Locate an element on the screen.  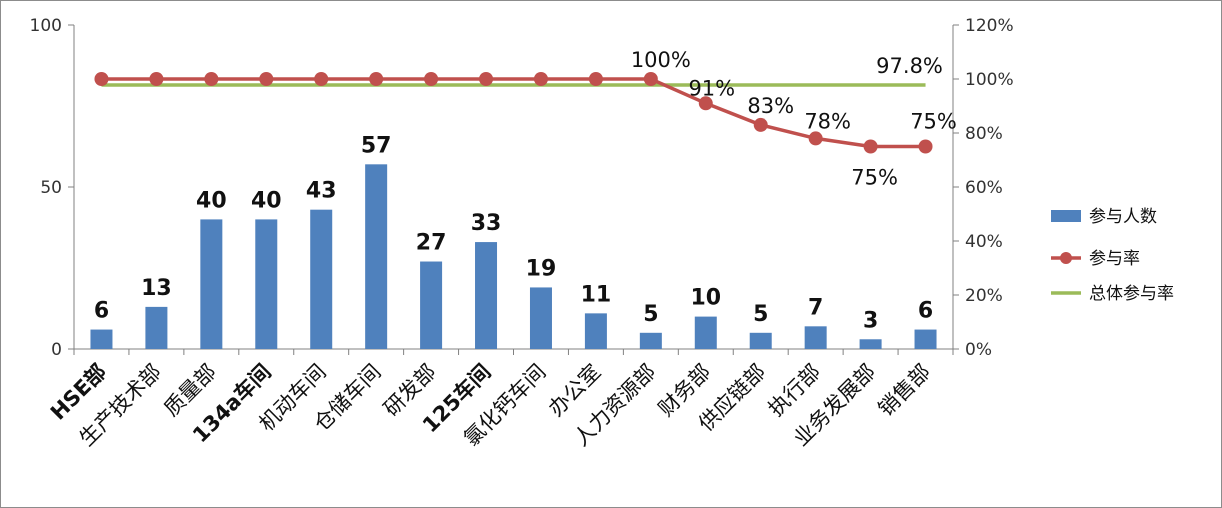
left-axis-tick-label: 100 is located at coordinates (46, 26).